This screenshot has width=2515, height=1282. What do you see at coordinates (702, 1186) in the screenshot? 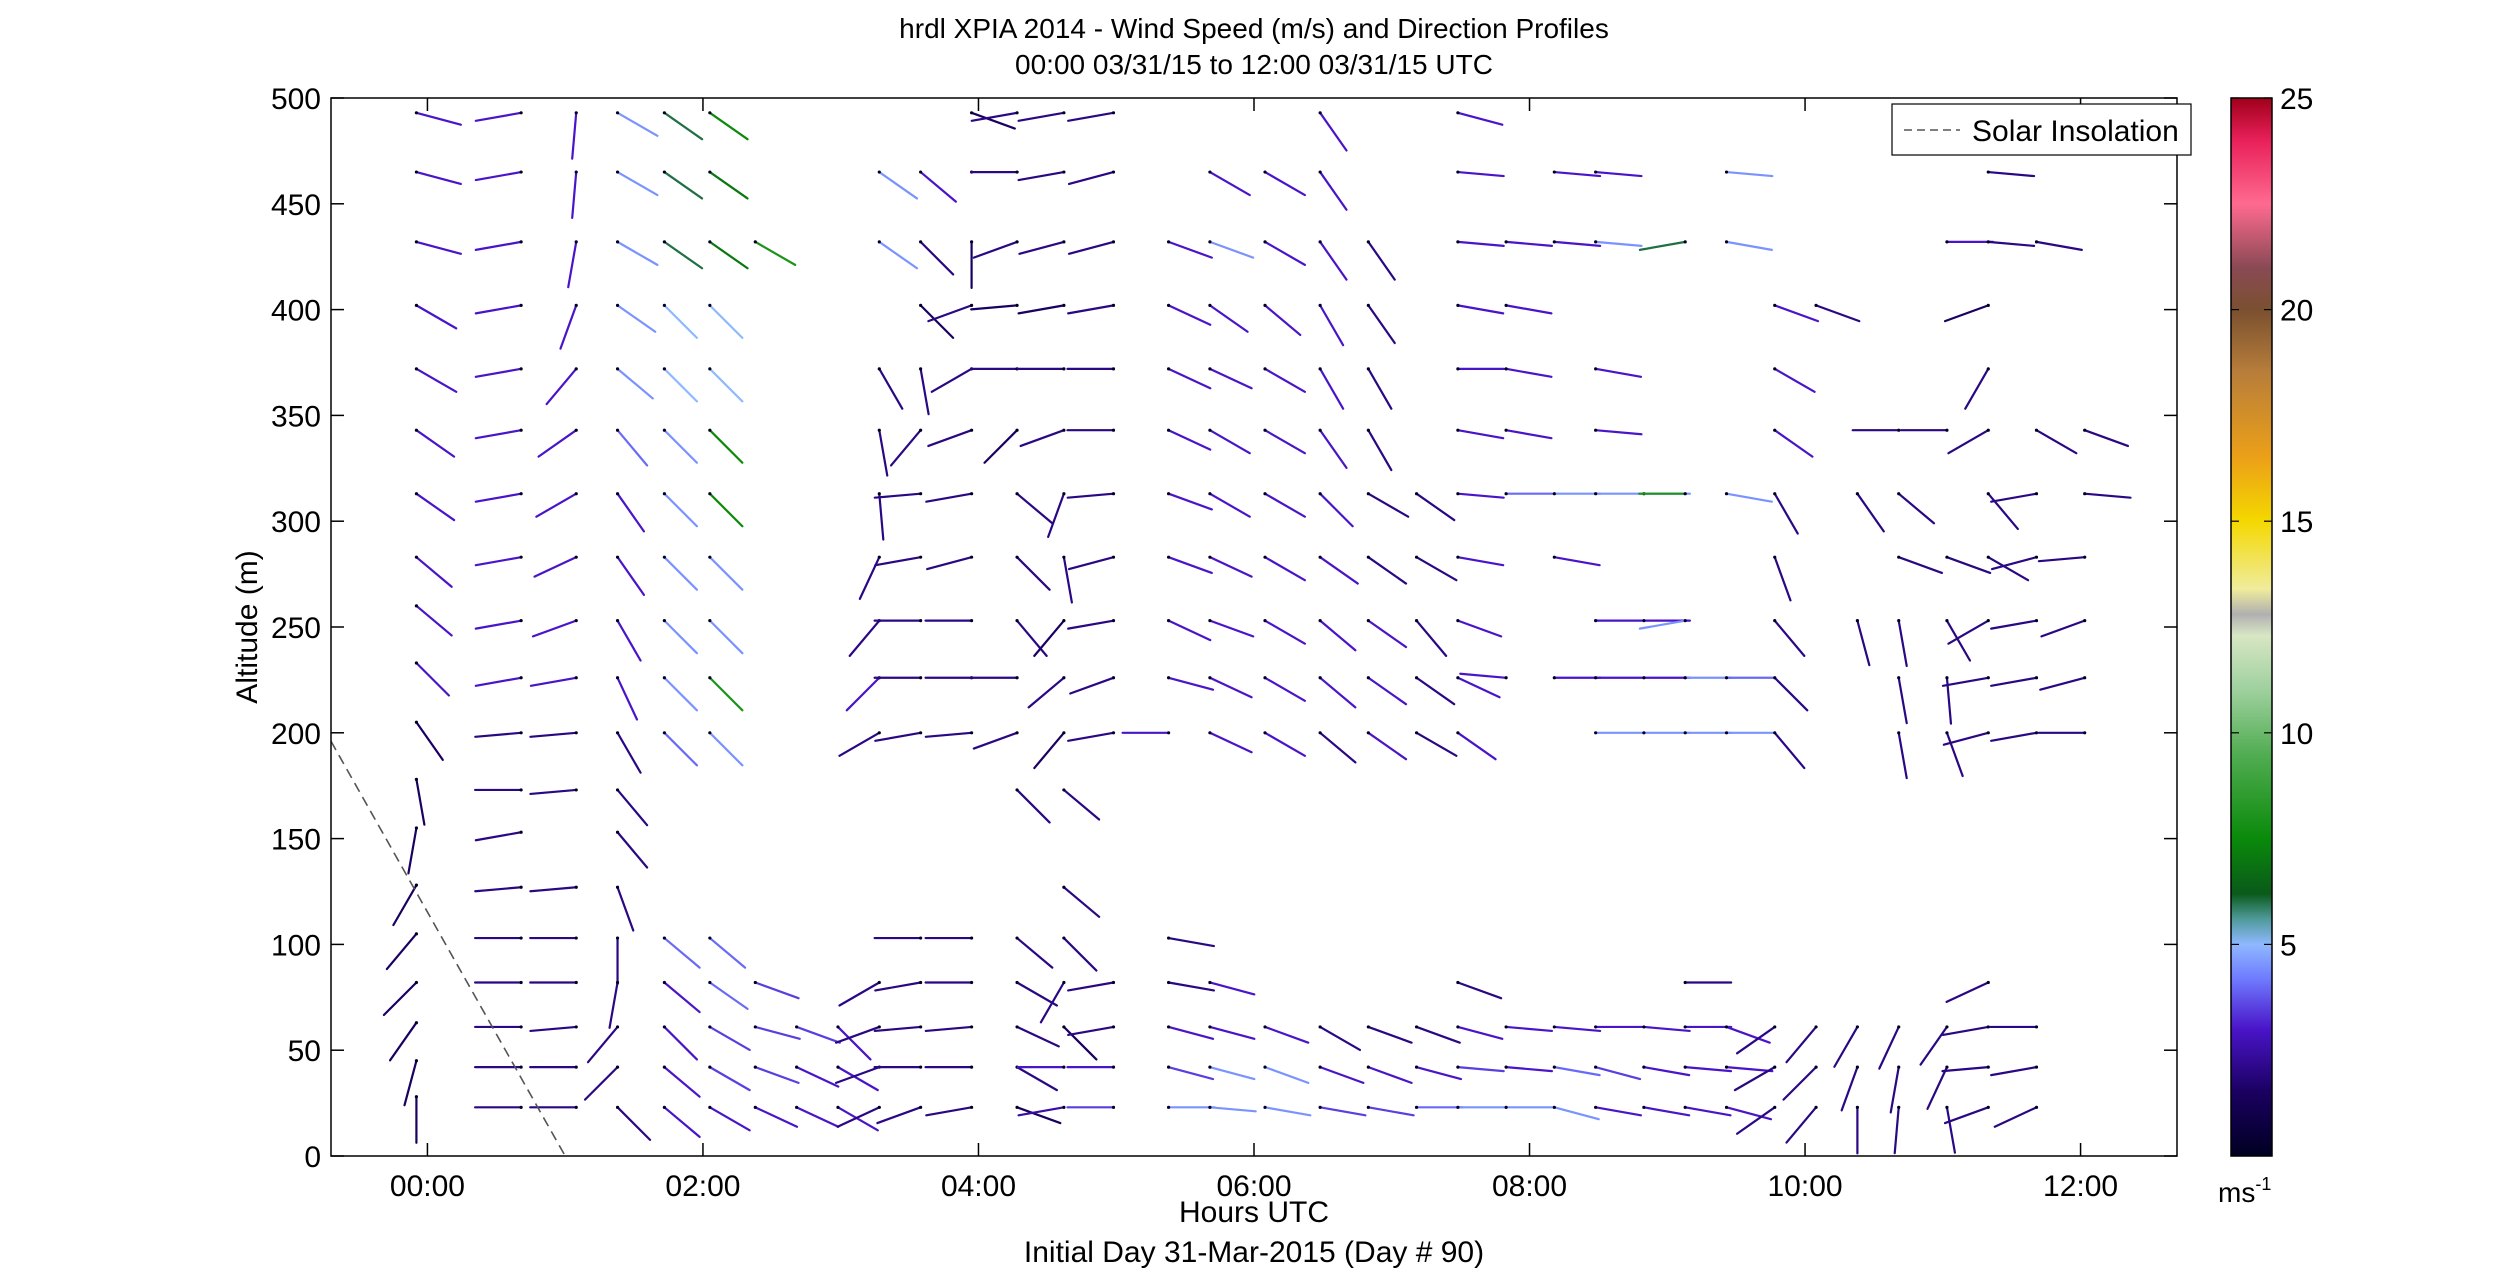
I see `x-tick-label: 02:00` at bounding box center [702, 1186].